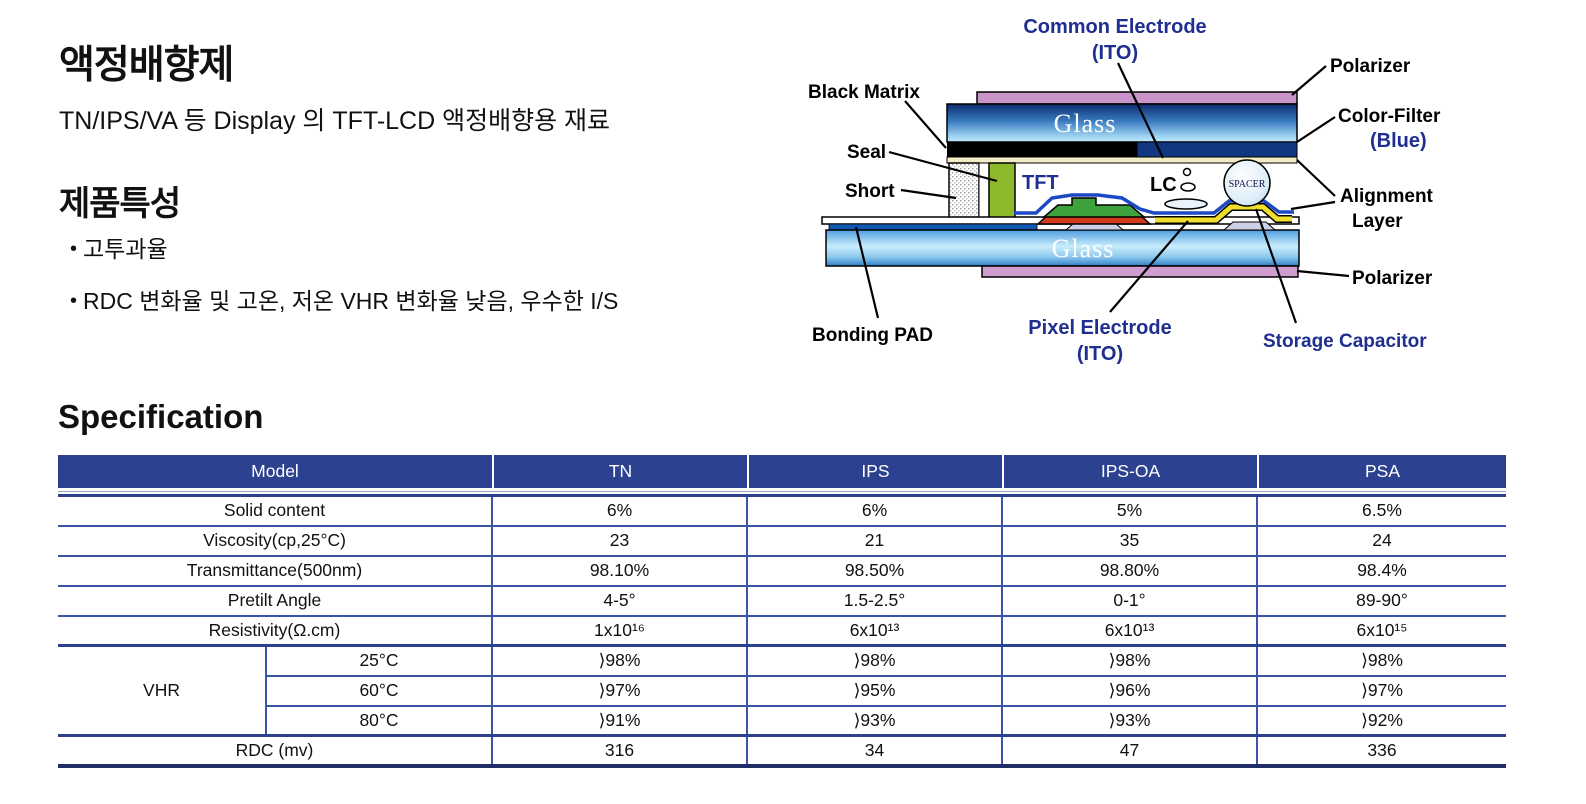  What do you see at coordinates (1381, 540) in the screenshot?
I see `cell-value: 24` at bounding box center [1381, 540].